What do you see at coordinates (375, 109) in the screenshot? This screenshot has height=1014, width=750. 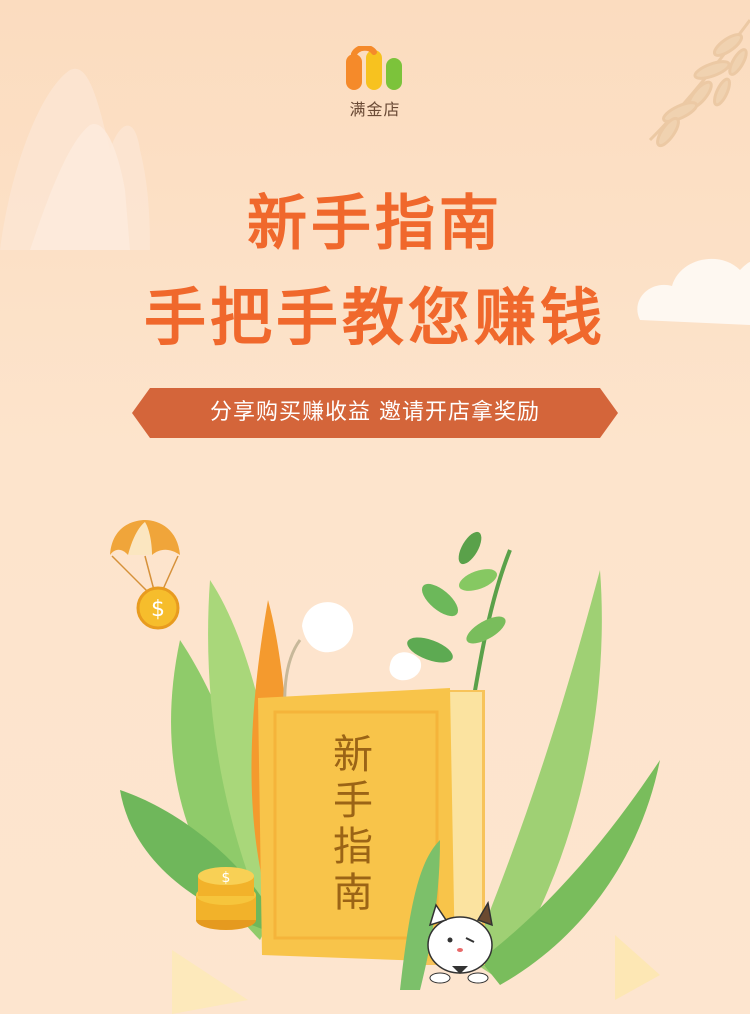 I see `logo-text: 满金店` at bounding box center [375, 109].